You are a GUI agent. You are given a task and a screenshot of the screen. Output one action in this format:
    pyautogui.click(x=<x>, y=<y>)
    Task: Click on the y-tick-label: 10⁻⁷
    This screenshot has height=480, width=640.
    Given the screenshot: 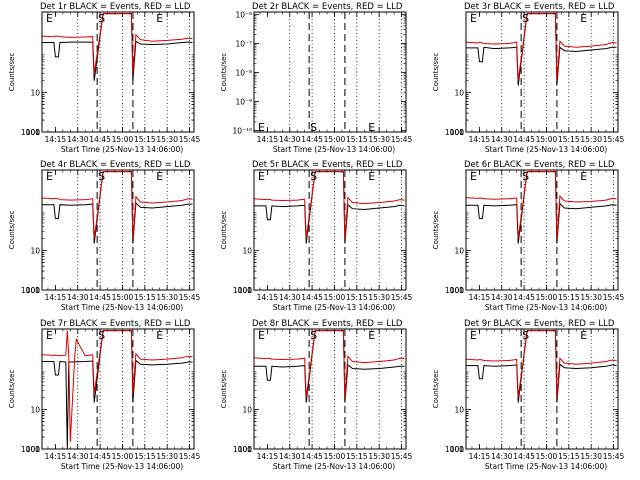 What is the action you would take?
    pyautogui.click(x=243, y=43)
    